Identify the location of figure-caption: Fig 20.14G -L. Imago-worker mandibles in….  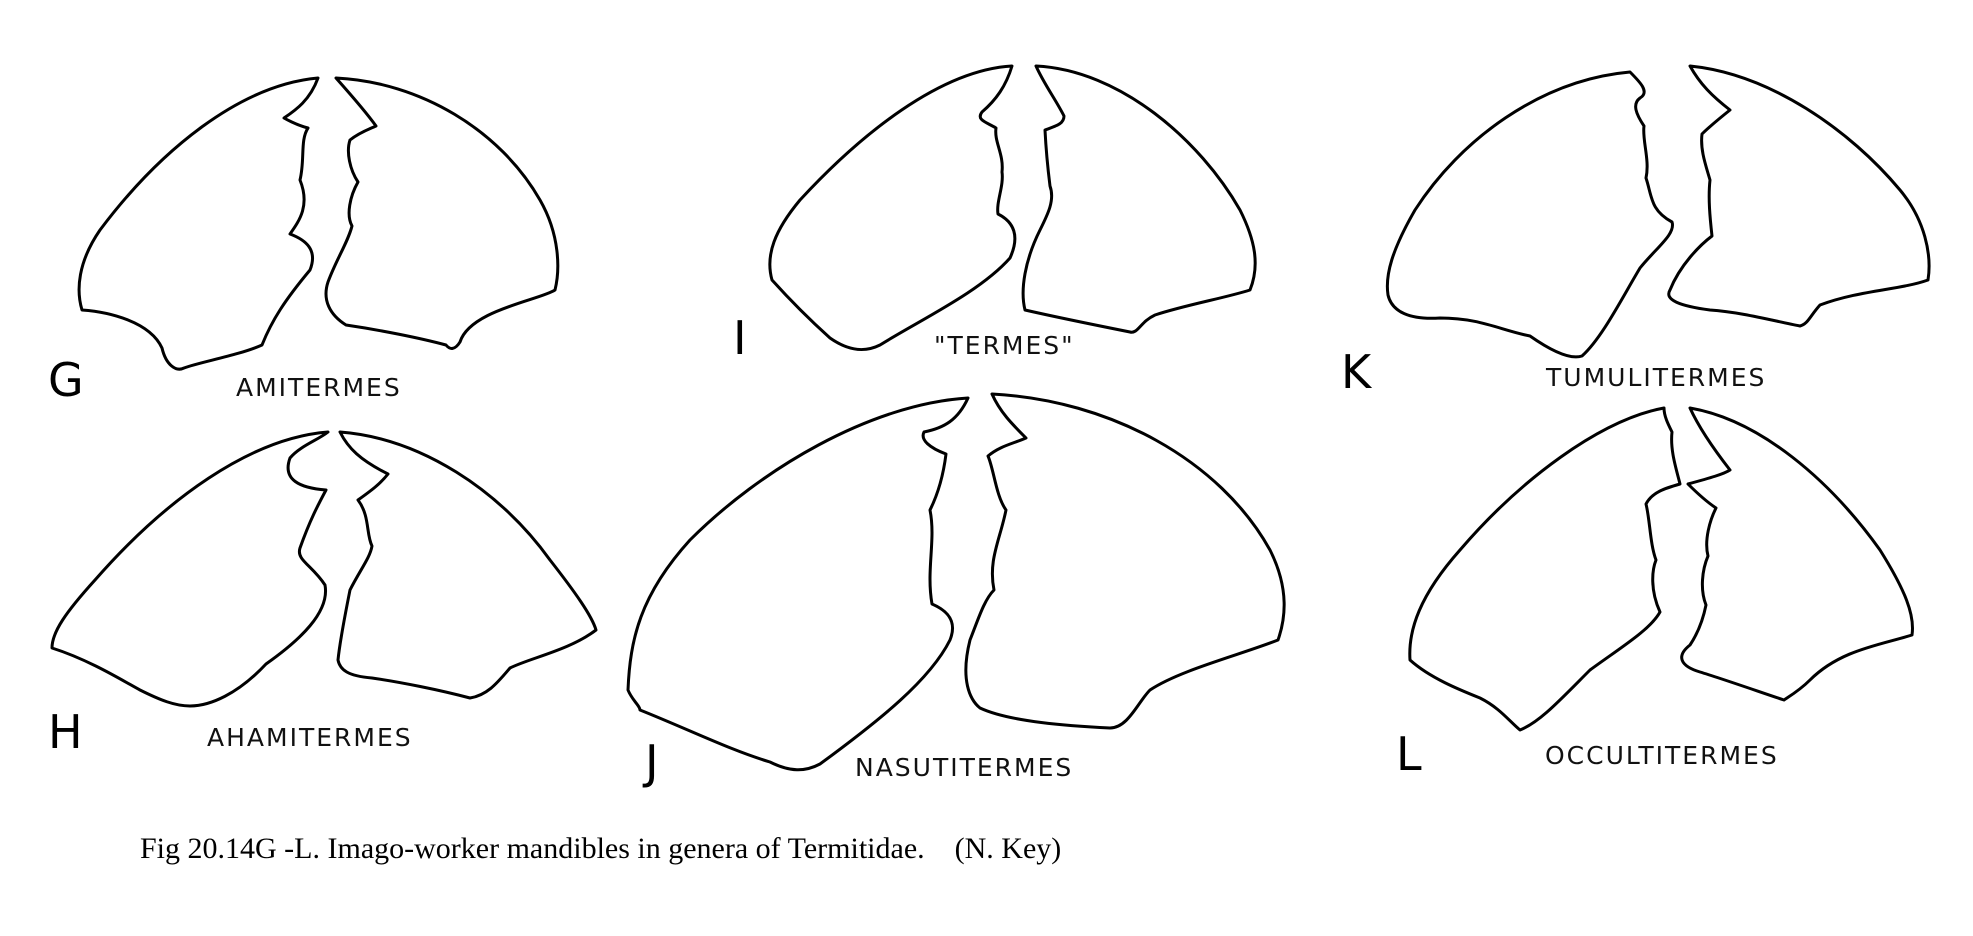
(601, 848).